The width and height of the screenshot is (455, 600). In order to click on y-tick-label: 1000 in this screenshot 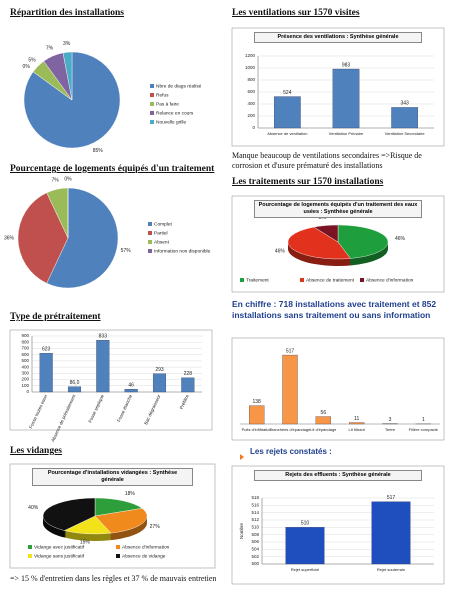, I will do `click(250, 67)`.